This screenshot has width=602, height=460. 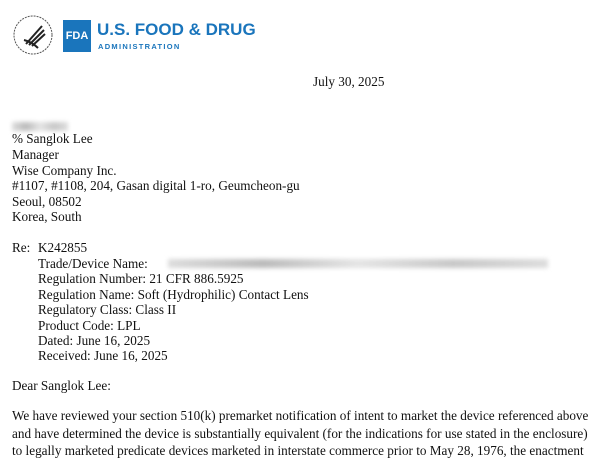 I want to click on address-line: Seoul, 08502, so click(x=47, y=201).